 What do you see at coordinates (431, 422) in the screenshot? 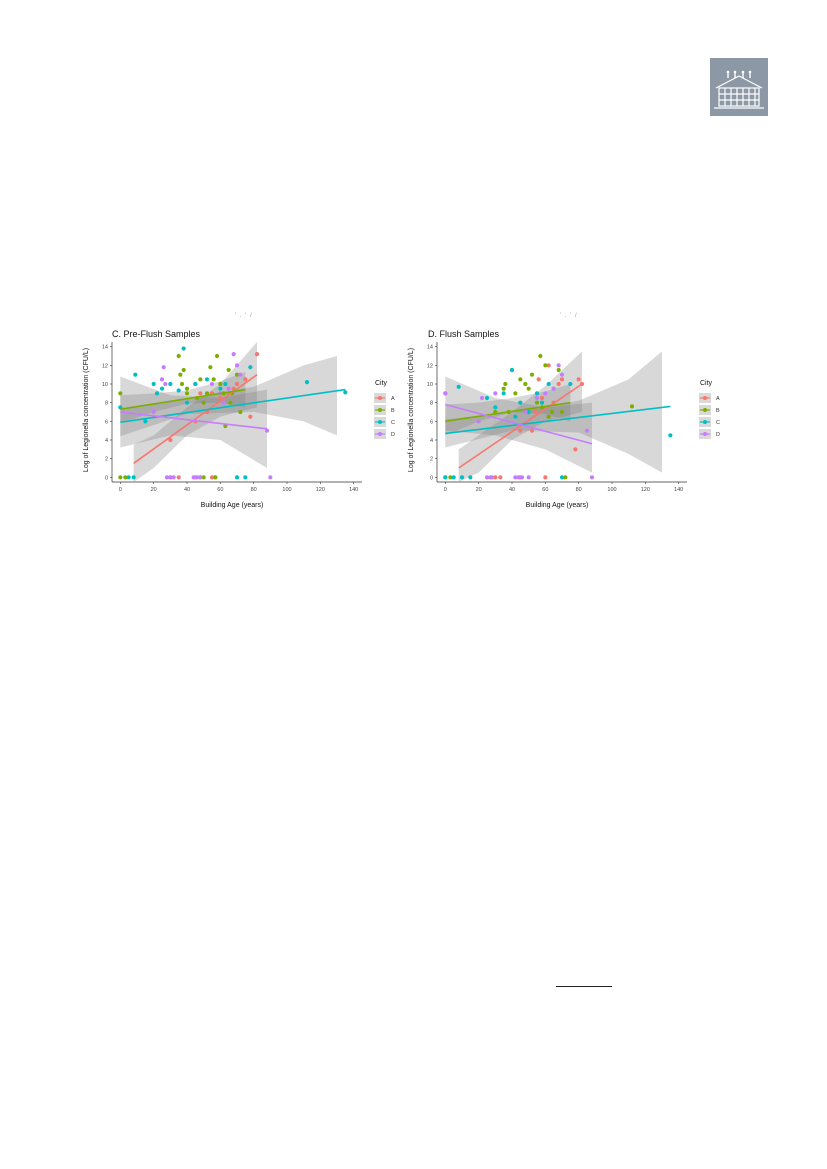
I see `y-tick-label: 6` at bounding box center [431, 422].